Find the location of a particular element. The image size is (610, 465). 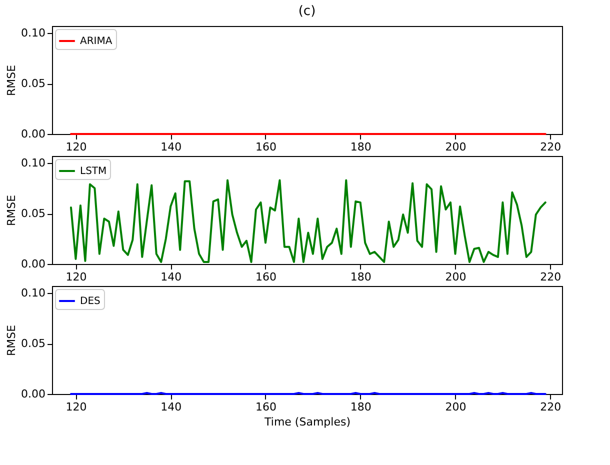

legend-label: ARIMA is located at coordinates (96, 41).